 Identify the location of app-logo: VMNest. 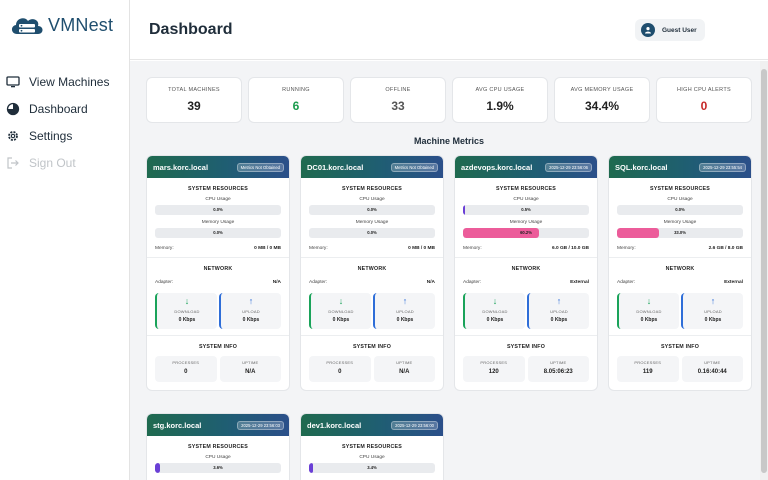
(60, 25).